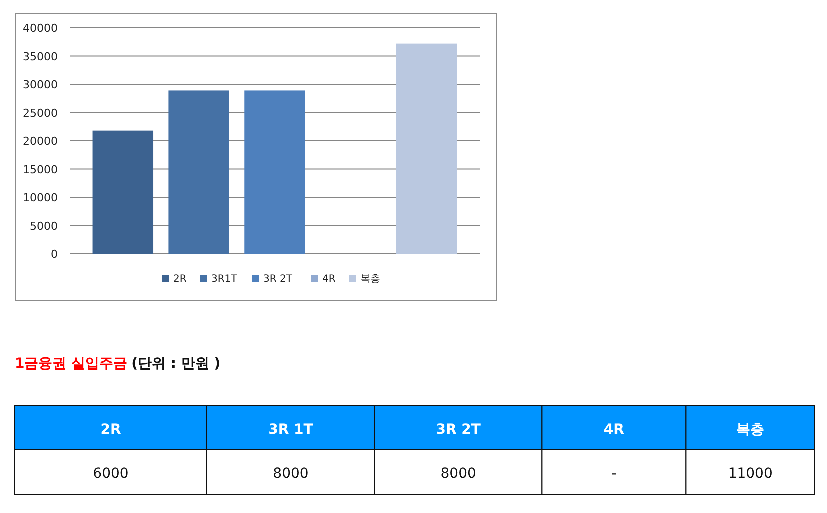 The image size is (827, 513). What do you see at coordinates (44, 226) in the screenshot?
I see `y-tick-label: 5000` at bounding box center [44, 226].